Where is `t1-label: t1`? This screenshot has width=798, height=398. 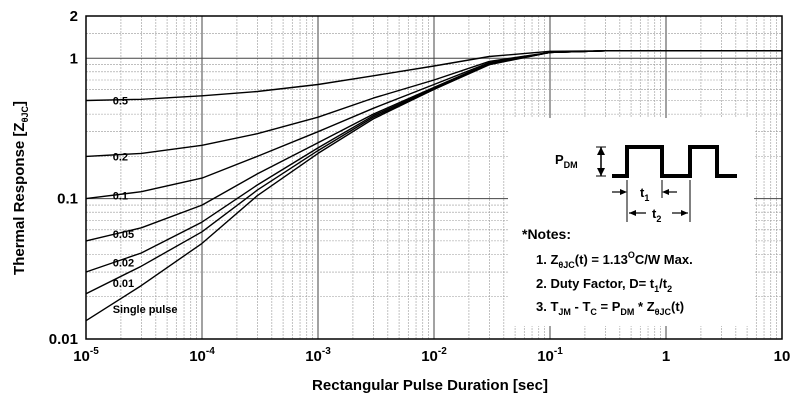
t1-label: t1 is located at coordinates (644, 194).